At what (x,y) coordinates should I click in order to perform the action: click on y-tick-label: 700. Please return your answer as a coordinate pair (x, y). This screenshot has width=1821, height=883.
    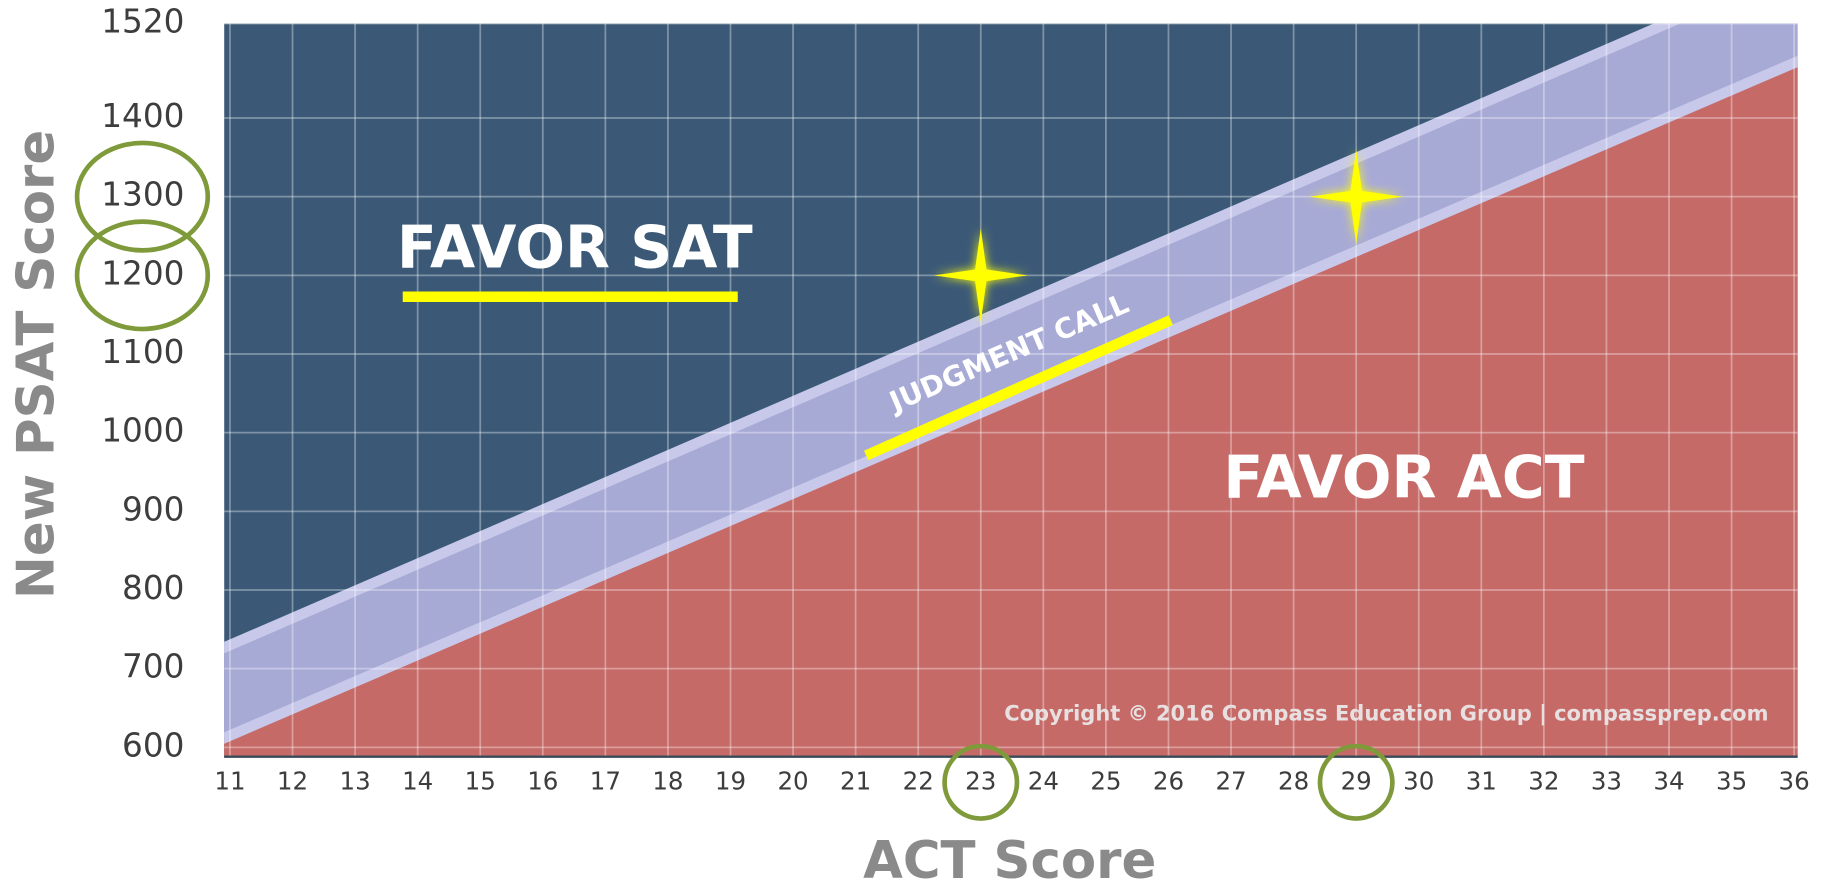
    Looking at the image, I should click on (153, 667).